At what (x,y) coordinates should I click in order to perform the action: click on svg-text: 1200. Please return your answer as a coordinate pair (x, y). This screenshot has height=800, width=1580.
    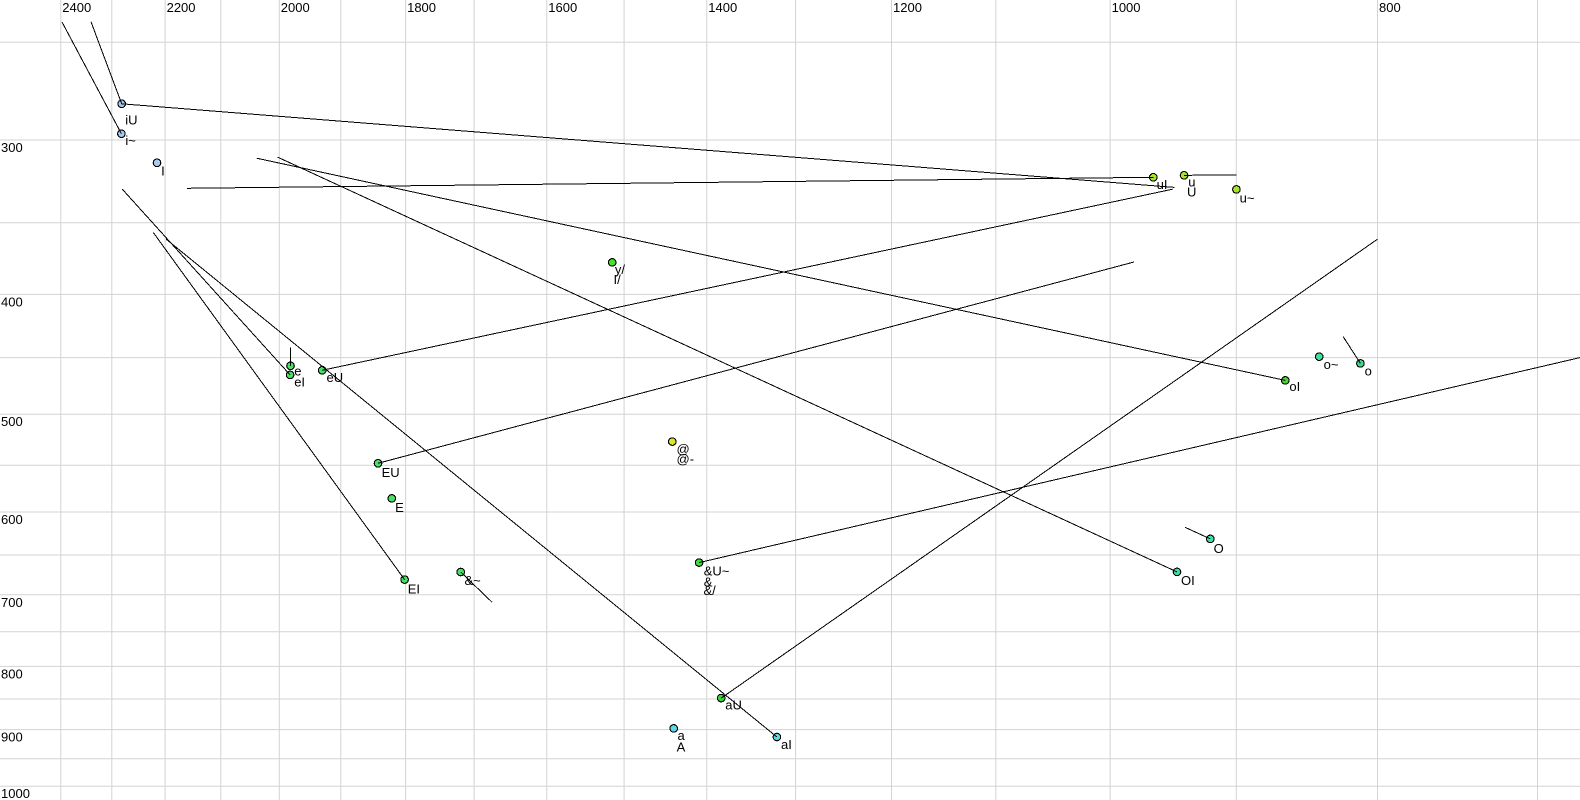
    Looking at the image, I should click on (907, 7).